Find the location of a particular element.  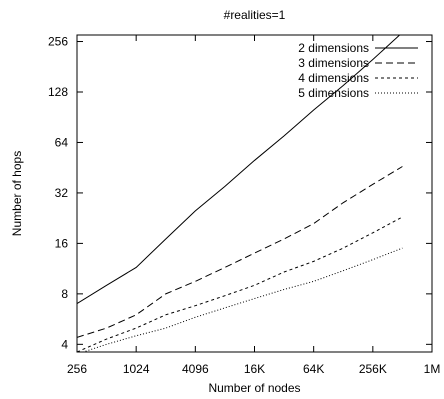

x-tick-label: 64K is located at coordinates (313, 369).